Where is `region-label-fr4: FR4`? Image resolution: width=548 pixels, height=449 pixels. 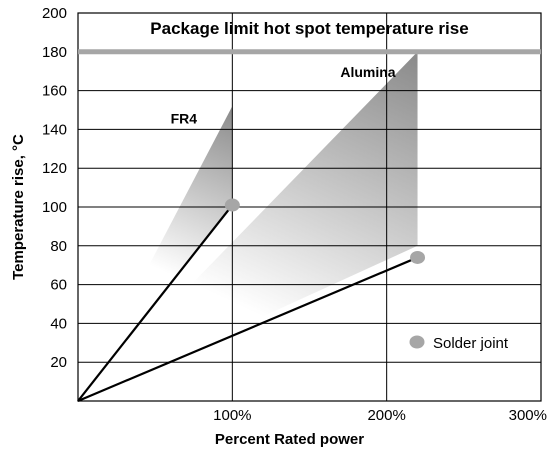
region-label-fr4: FR4 is located at coordinates (184, 119).